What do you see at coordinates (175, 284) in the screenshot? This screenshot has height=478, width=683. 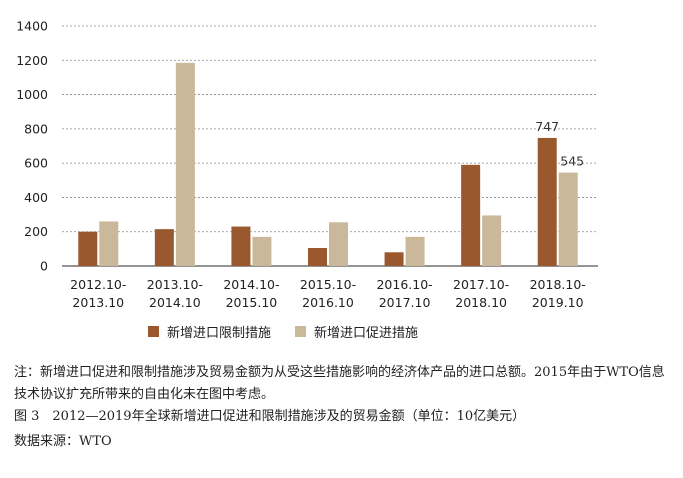 I see `x-tick-label: 2013.10-` at bounding box center [175, 284].